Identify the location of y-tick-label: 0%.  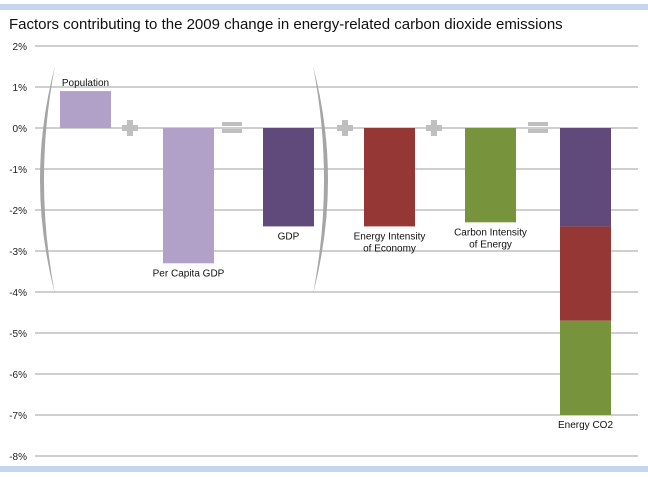
(20, 129).